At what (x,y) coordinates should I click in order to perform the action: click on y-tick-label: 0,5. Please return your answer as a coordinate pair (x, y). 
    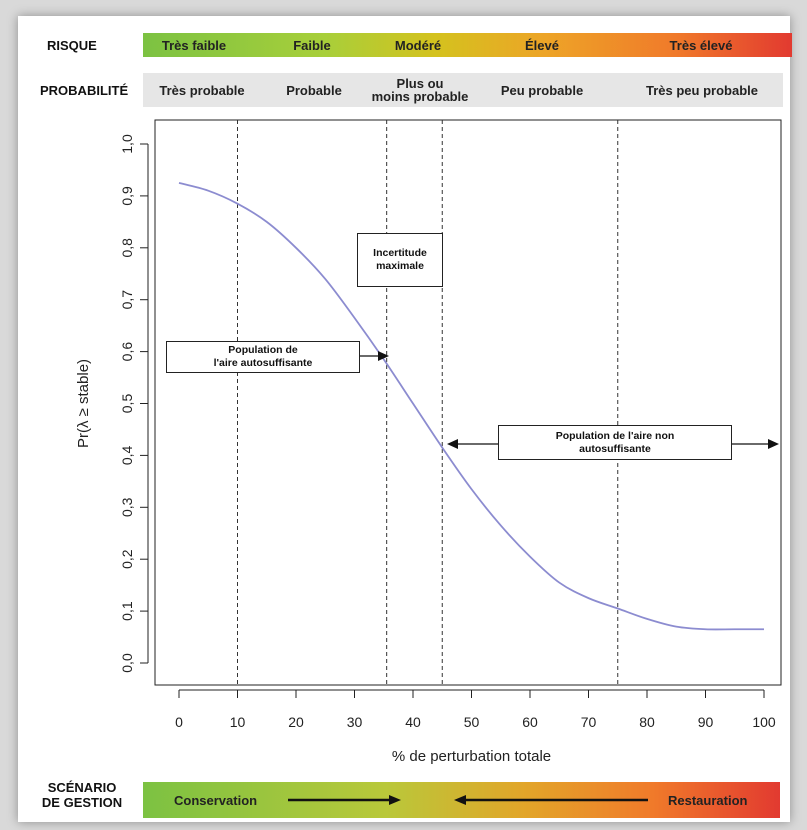
    Looking at the image, I should click on (127, 404).